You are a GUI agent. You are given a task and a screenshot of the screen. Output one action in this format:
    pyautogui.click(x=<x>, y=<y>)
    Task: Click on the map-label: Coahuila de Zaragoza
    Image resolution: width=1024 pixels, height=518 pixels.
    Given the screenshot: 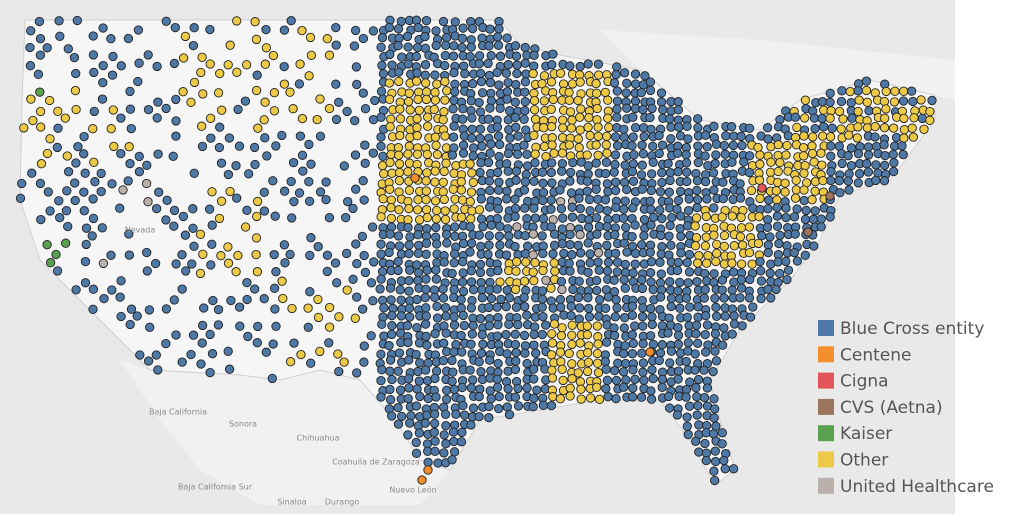 What is the action you would take?
    pyautogui.click(x=376, y=462)
    